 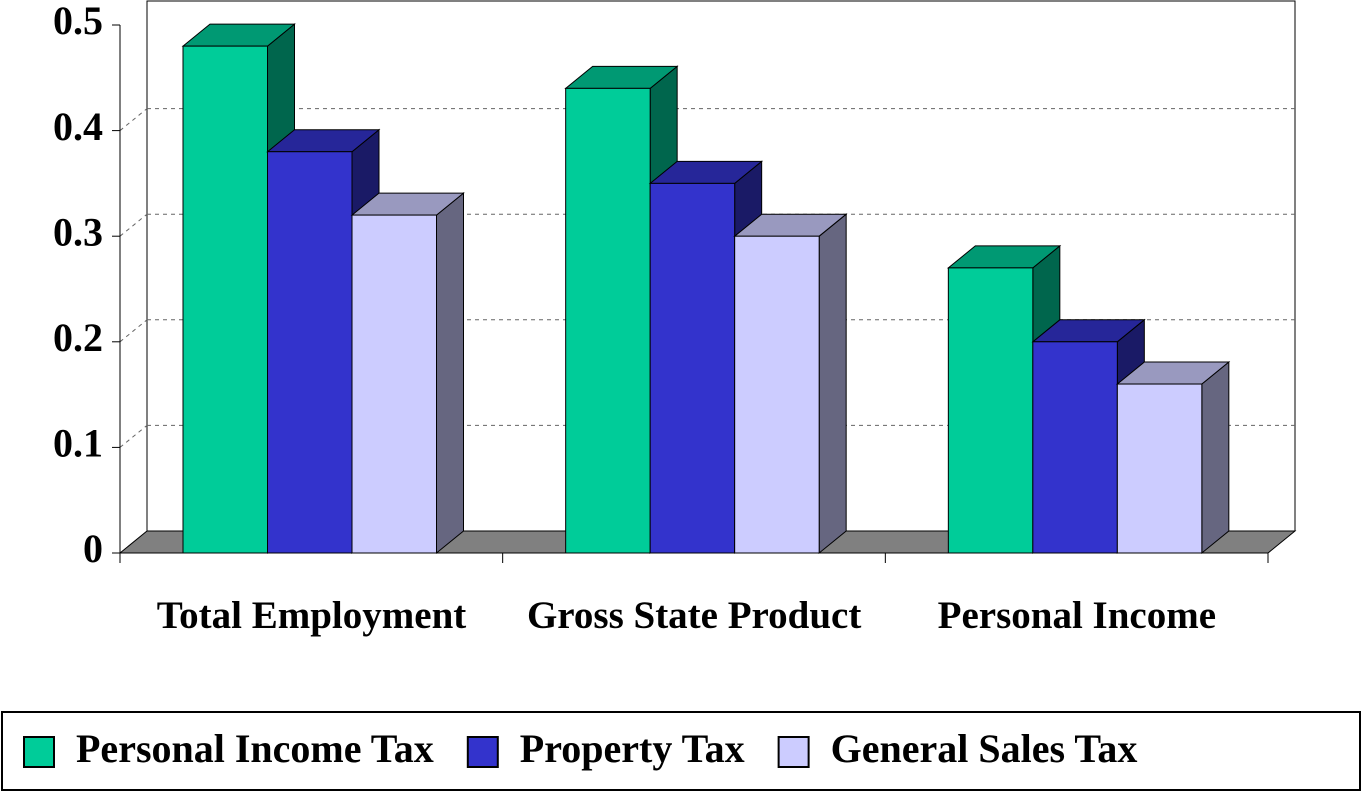 What do you see at coordinates (78, 231) in the screenshot?
I see `y-tick-label: 0.3` at bounding box center [78, 231].